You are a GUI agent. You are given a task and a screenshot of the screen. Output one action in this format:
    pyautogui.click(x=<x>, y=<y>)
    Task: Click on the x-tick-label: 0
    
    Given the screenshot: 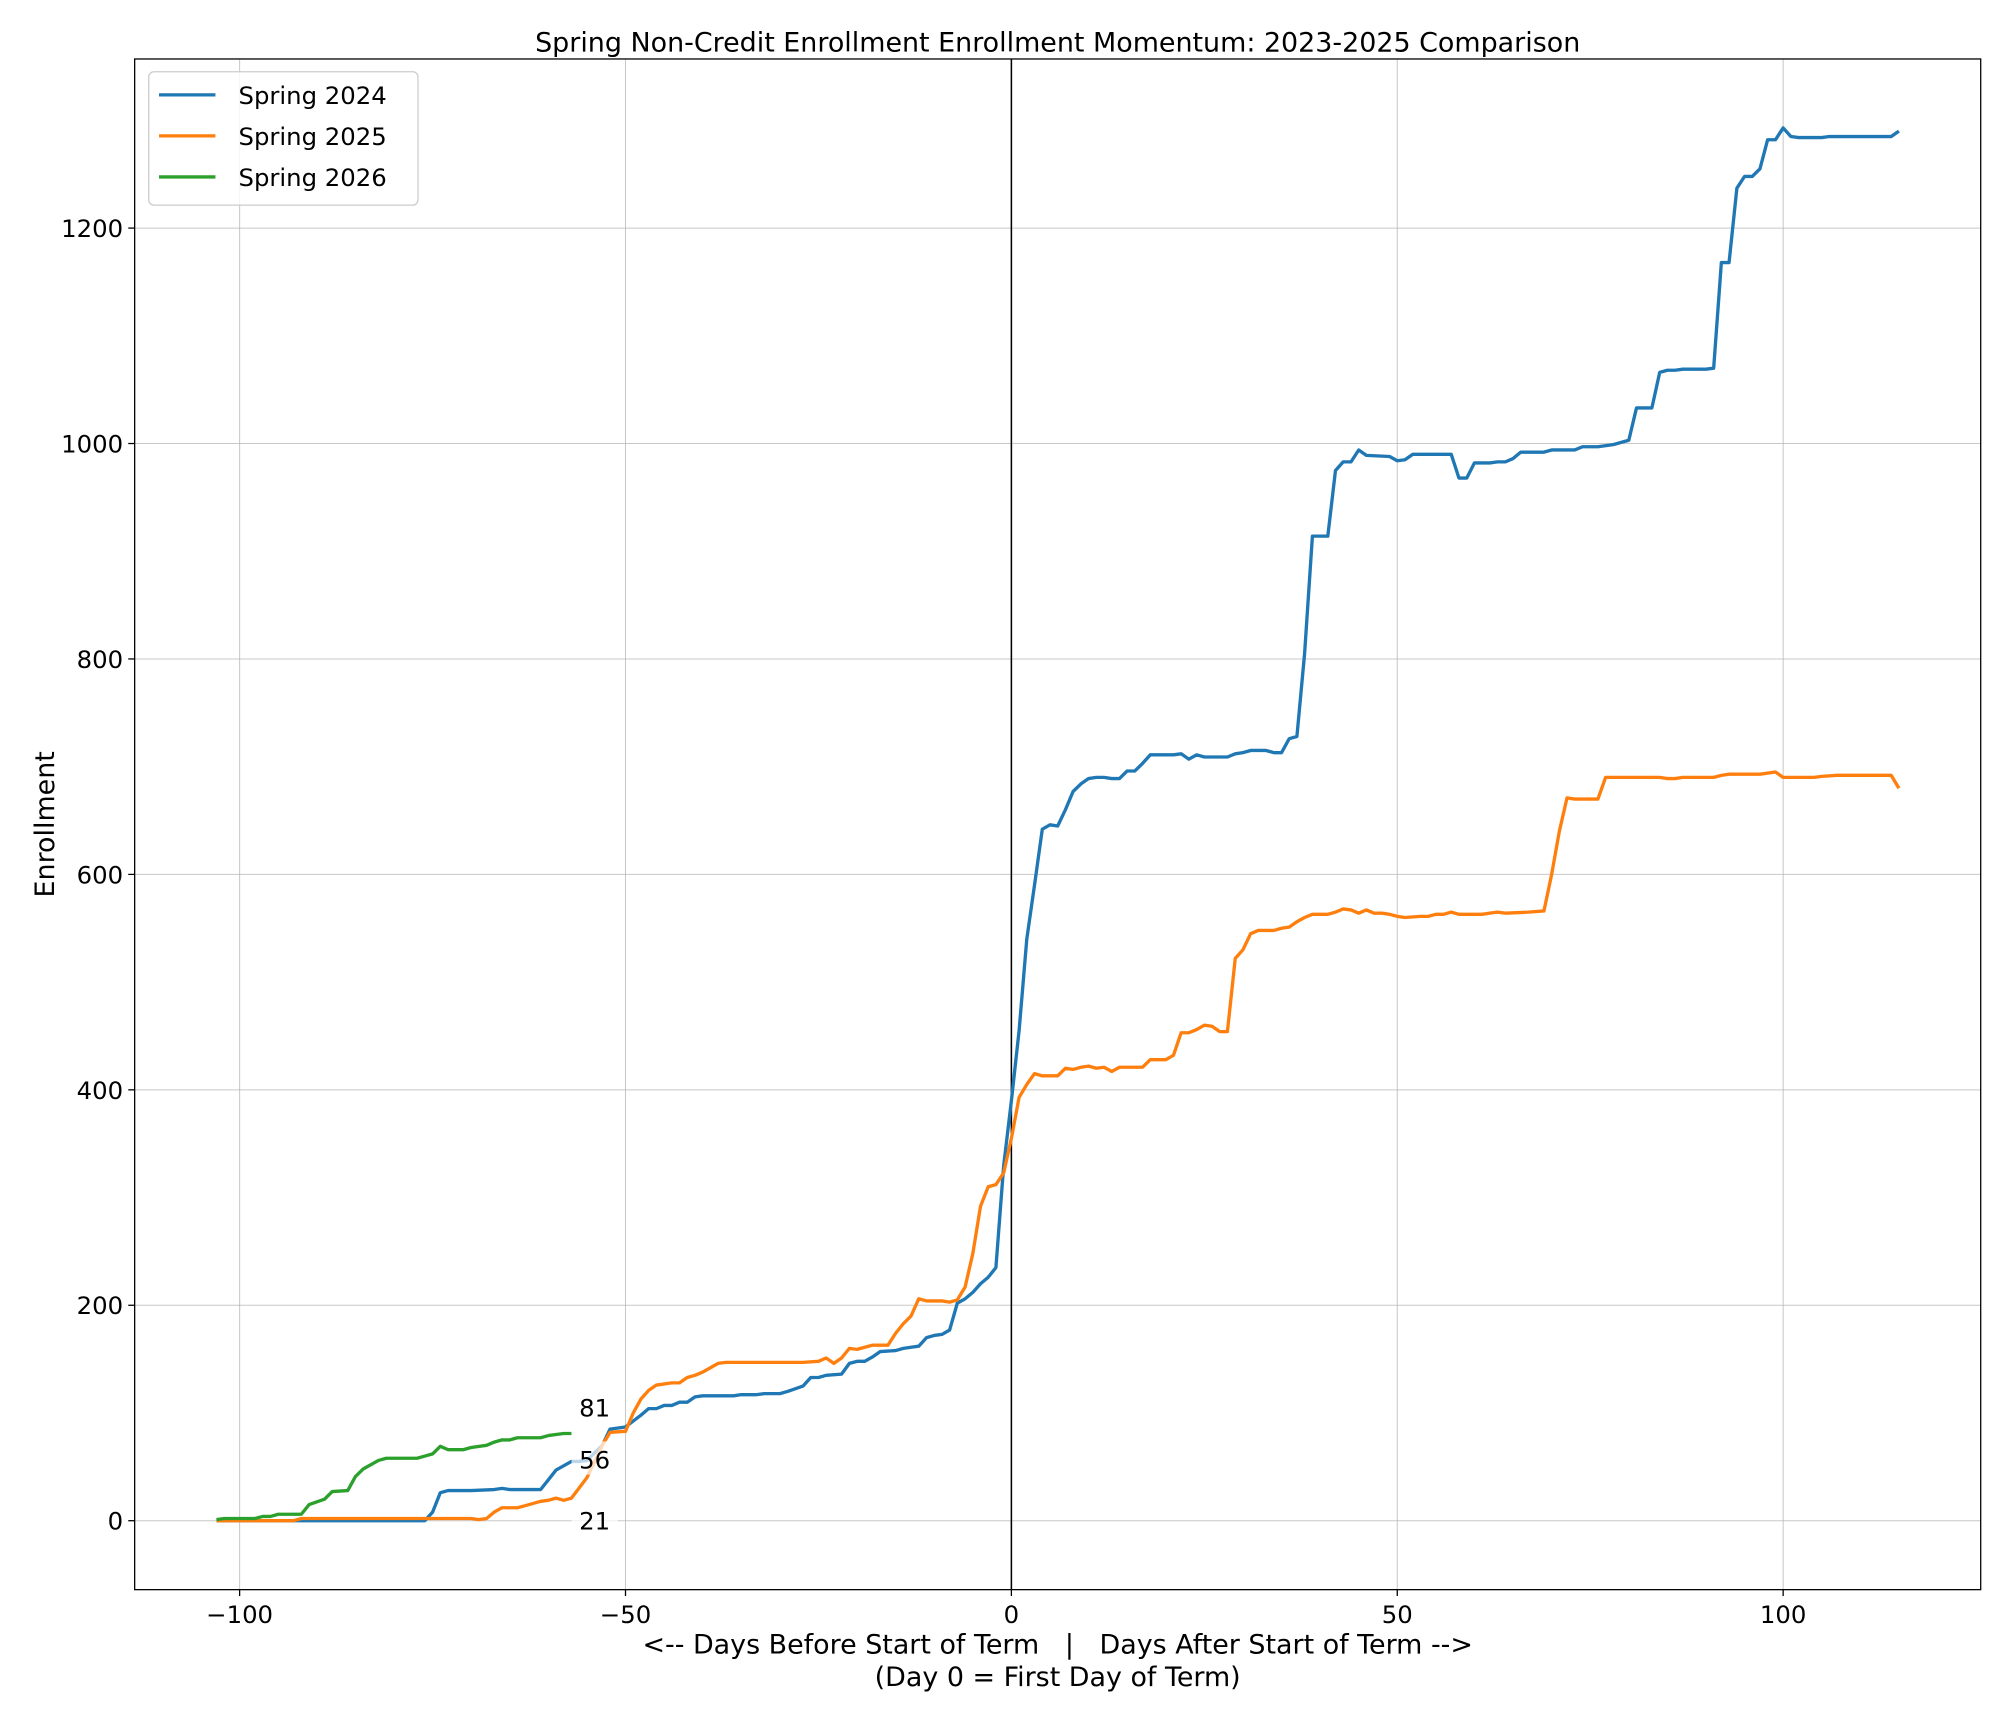 What is the action you would take?
    pyautogui.click(x=1012, y=1614)
    